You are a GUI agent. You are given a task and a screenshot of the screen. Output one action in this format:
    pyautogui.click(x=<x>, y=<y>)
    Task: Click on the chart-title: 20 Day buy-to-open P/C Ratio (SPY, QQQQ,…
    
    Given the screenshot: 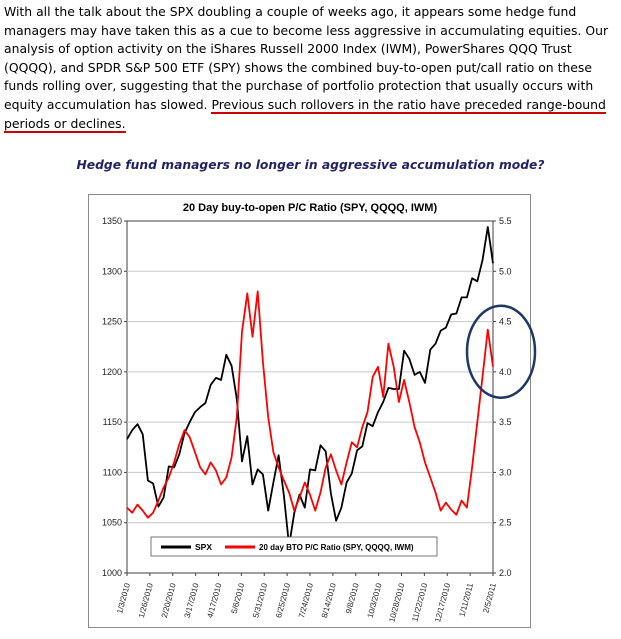 What is the action you would take?
    pyautogui.click(x=310, y=208)
    